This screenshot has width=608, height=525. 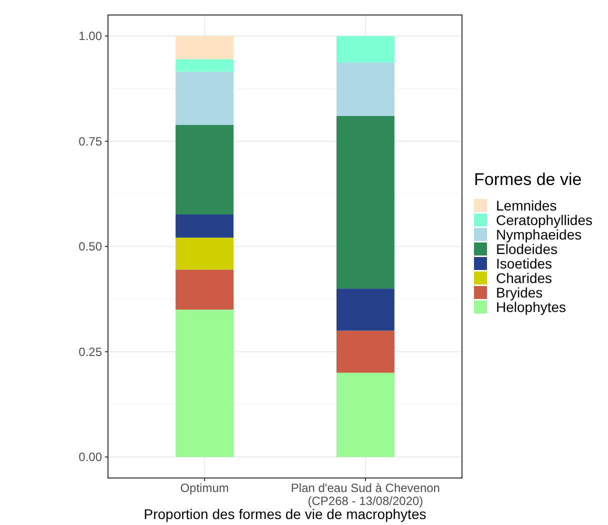 I want to click on legend-label: Charides, so click(x=524, y=278).